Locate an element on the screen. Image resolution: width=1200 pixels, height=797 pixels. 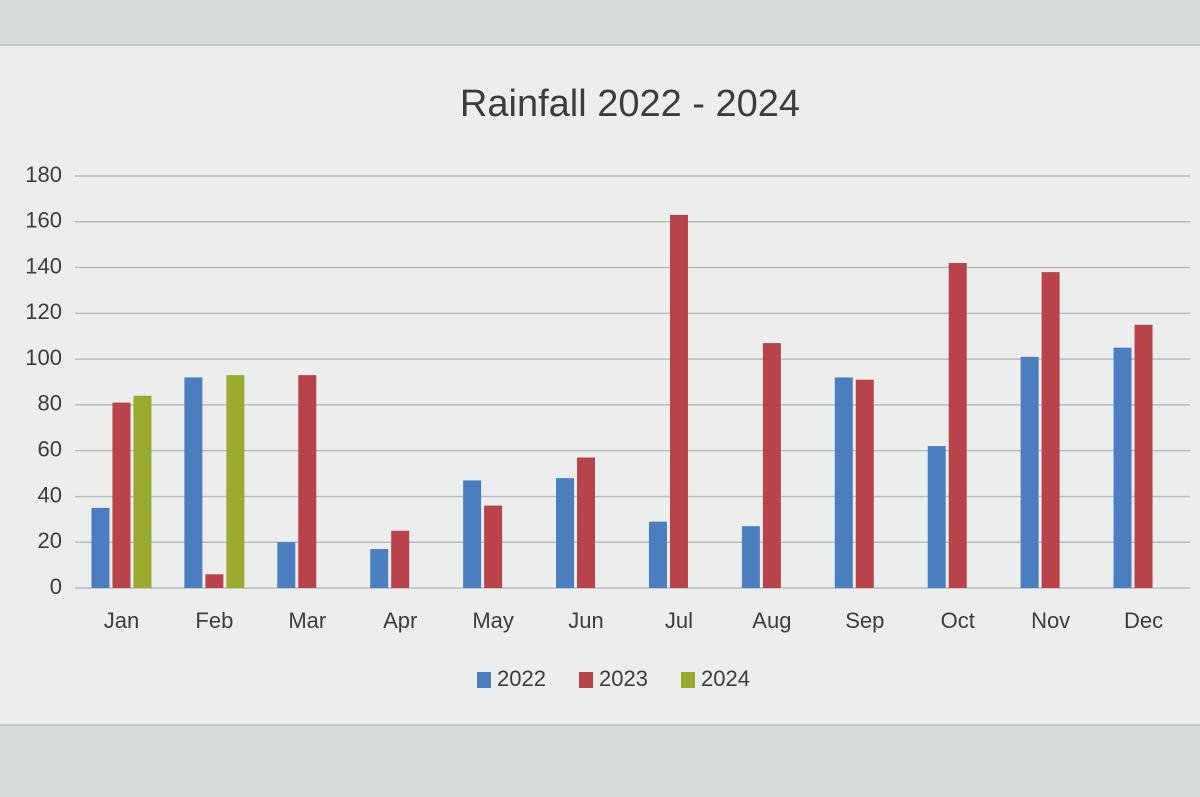
y-tick-label: 0 is located at coordinates (56, 586).